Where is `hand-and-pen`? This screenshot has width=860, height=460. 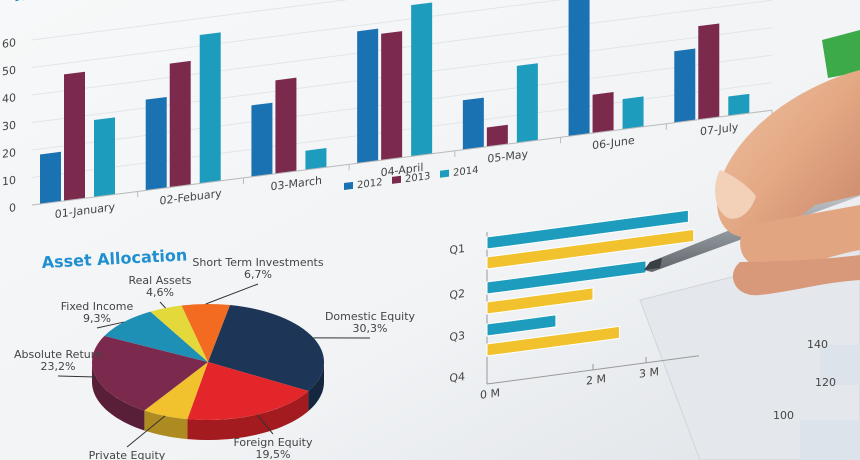 hand-and-pen is located at coordinates (752, 183).